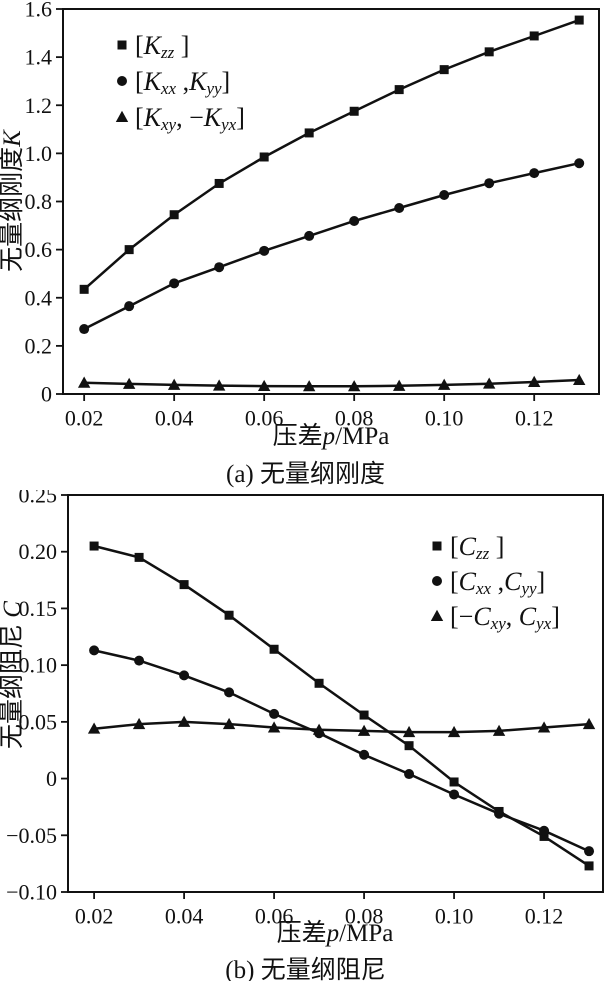 This screenshot has height=981, width=611. What do you see at coordinates (31, 835) in the screenshot?
I see `y-tick-label: −0.05` at bounding box center [31, 835].